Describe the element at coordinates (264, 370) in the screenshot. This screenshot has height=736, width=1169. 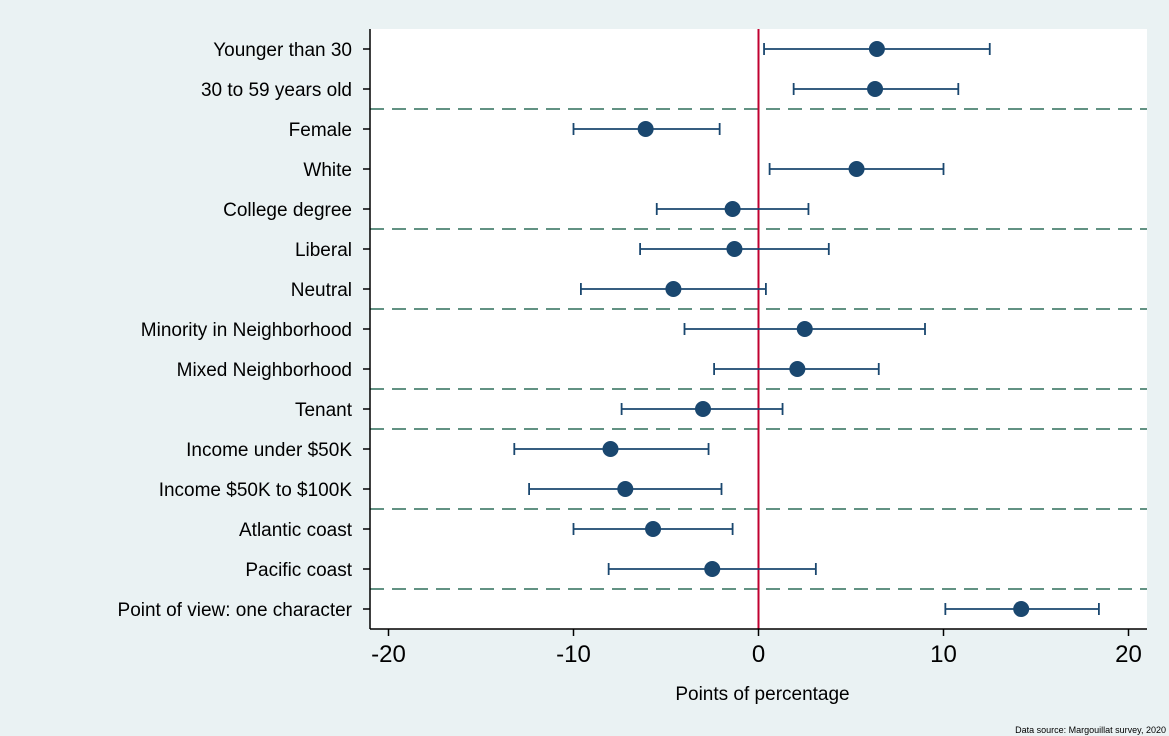
I see `y-tick-label: Mixed Neighborhood` at that location.